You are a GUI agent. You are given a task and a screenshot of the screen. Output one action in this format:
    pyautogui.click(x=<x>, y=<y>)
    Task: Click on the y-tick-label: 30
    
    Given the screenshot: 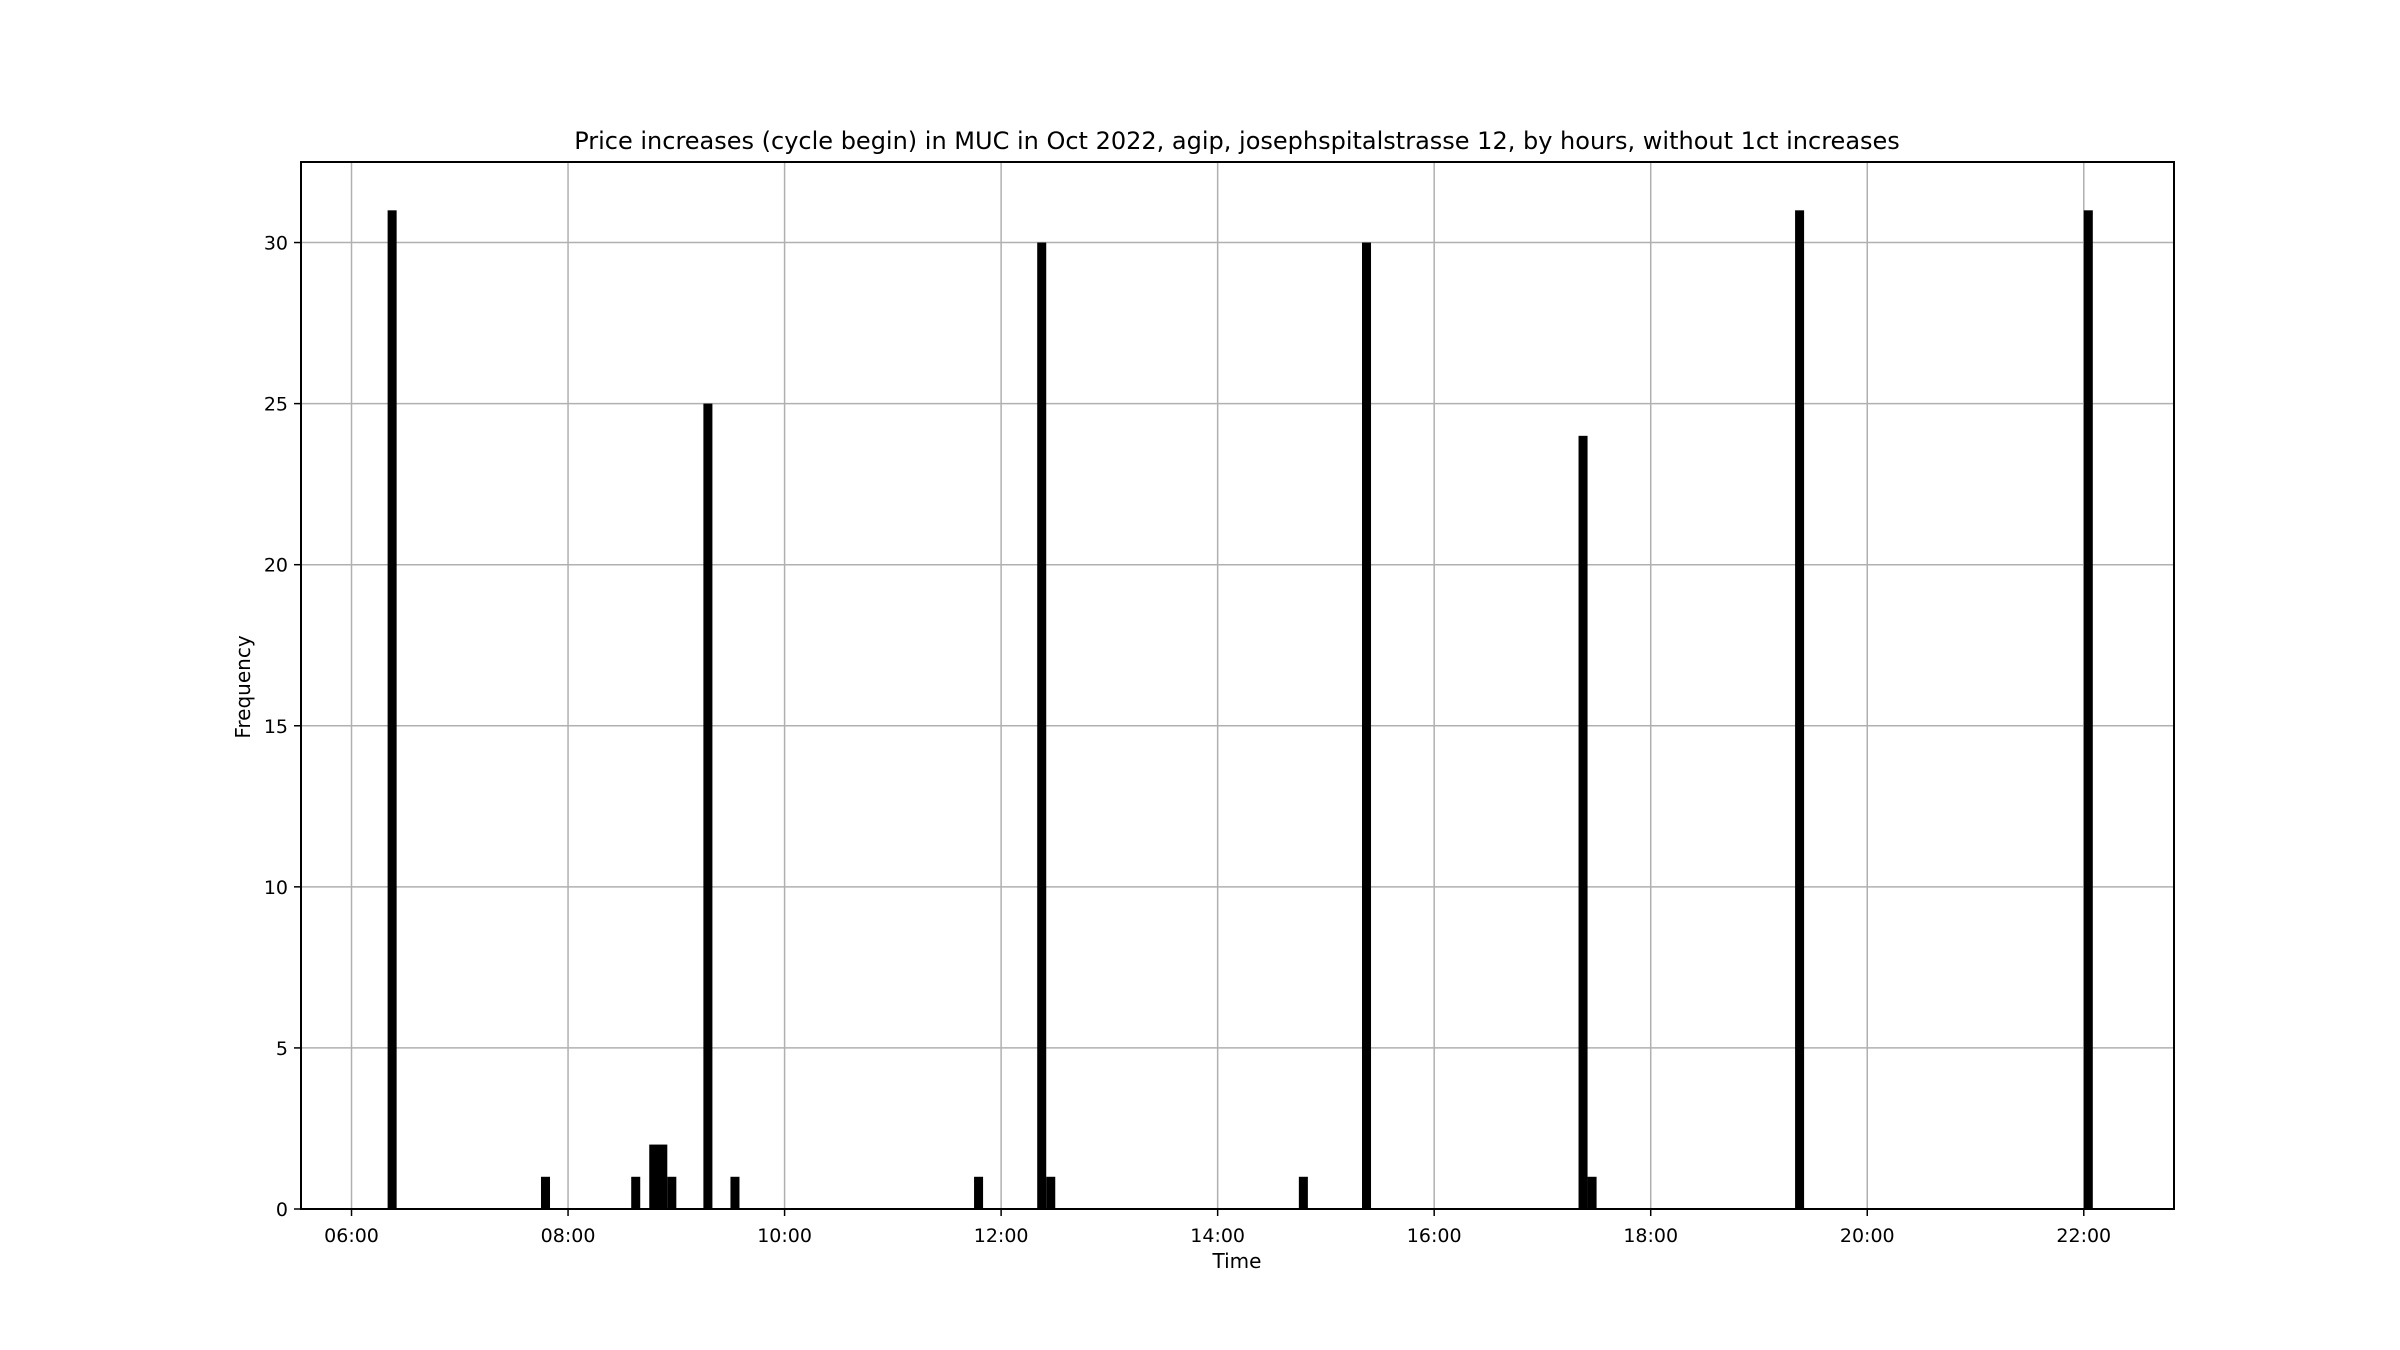 What is the action you would take?
    pyautogui.click(x=276, y=244)
    